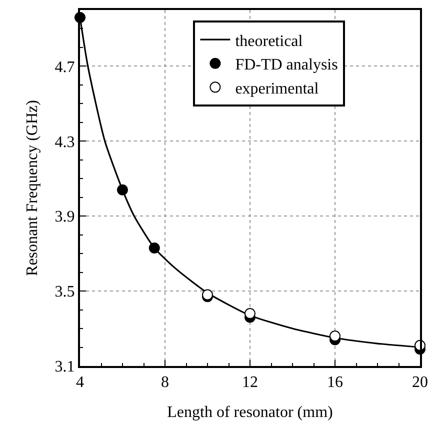 The width and height of the screenshot is (436, 421). What do you see at coordinates (64, 67) in the screenshot?
I see `y-tick-label: 4.7` at bounding box center [64, 67].